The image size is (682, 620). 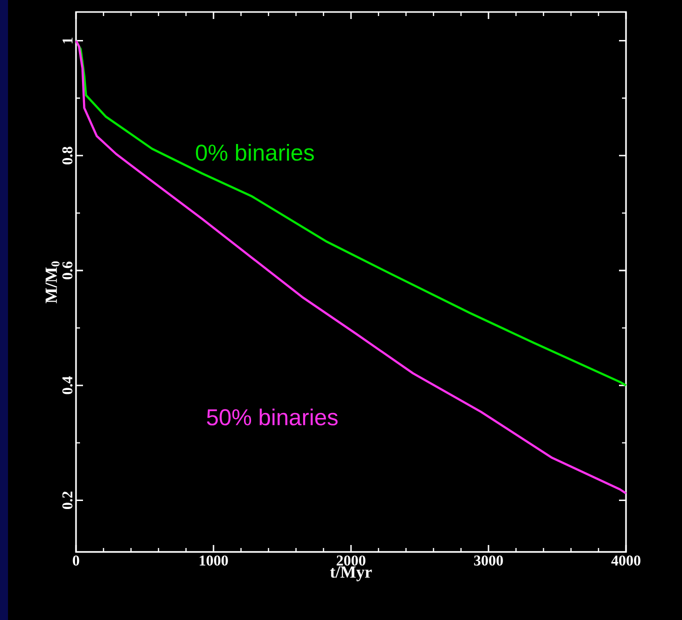 I want to click on y-axis-title: M/M$_{0}$, so click(x=53, y=282).